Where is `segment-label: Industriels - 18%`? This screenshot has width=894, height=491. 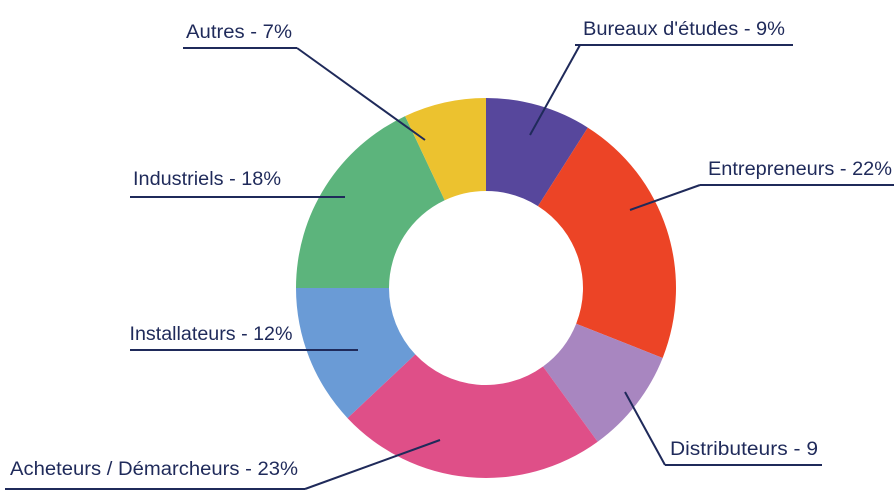 segment-label: Industriels - 18% is located at coordinates (207, 179).